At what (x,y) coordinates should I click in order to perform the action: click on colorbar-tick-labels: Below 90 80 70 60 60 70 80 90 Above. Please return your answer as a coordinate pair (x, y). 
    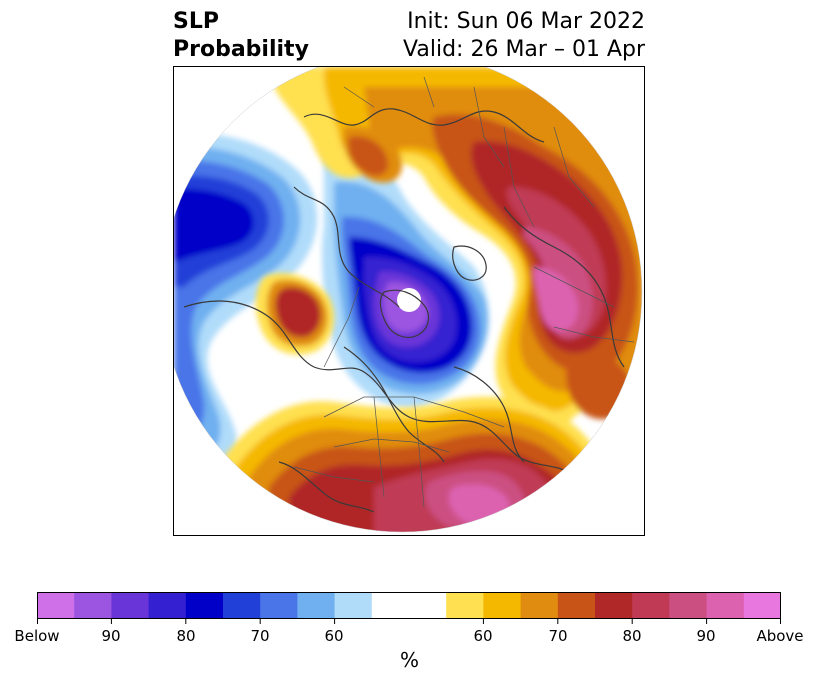
    Looking at the image, I should click on (409, 637).